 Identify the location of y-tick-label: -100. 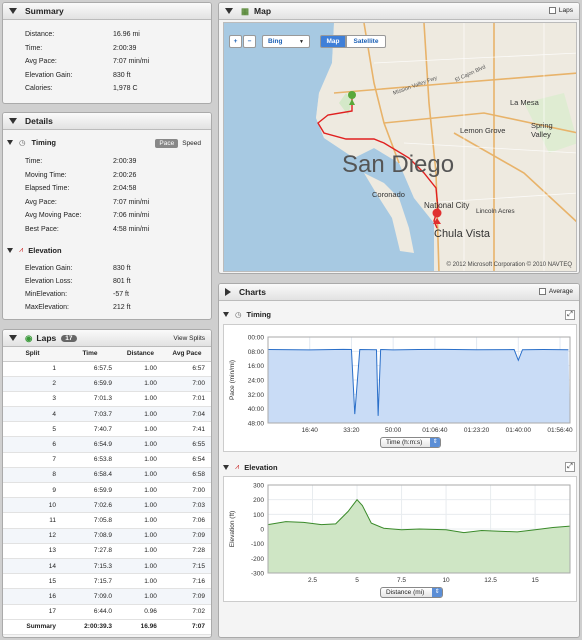
(257, 544).